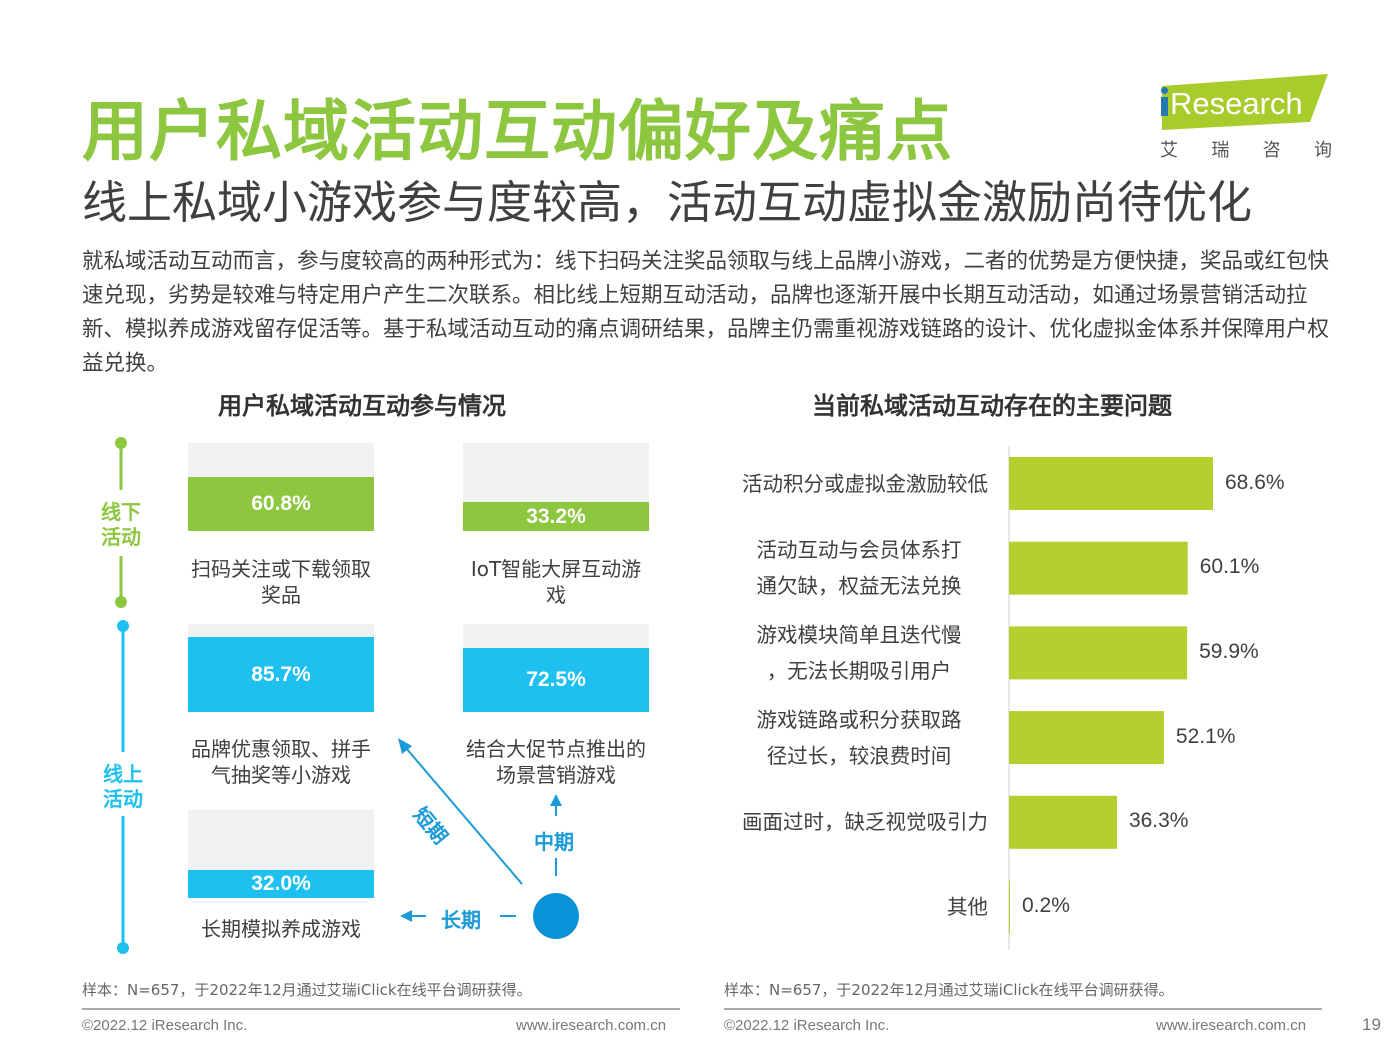  What do you see at coordinates (807, 1025) in the screenshot?
I see `footer-copyright-right: ©2022.12 iResearch Inc.` at bounding box center [807, 1025].